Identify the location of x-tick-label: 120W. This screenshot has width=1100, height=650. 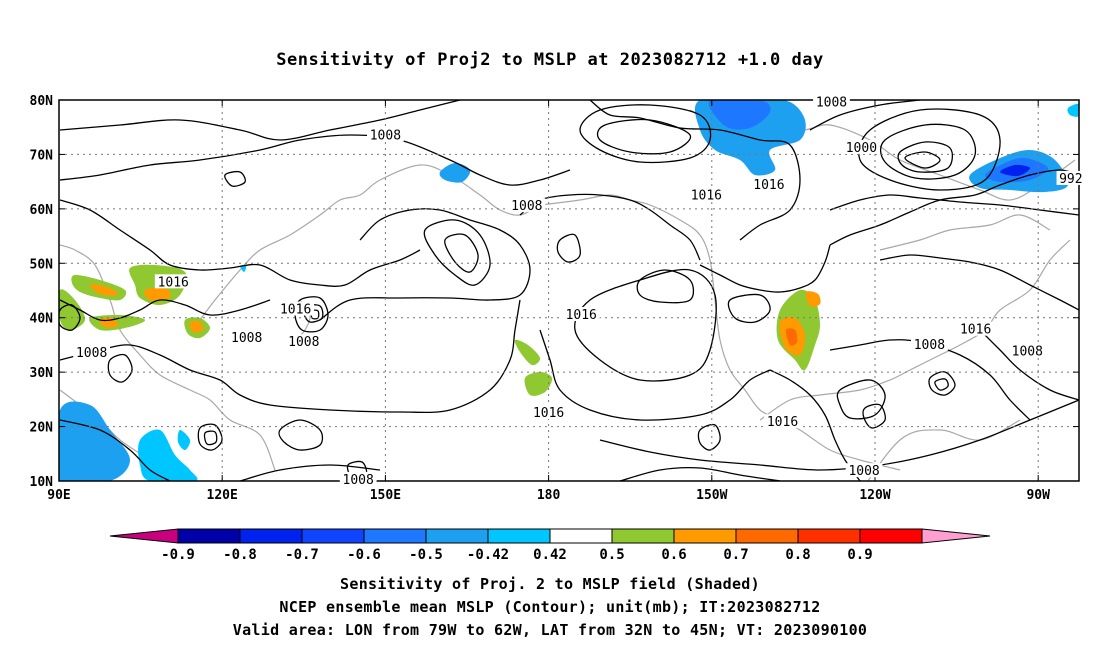
(874, 495).